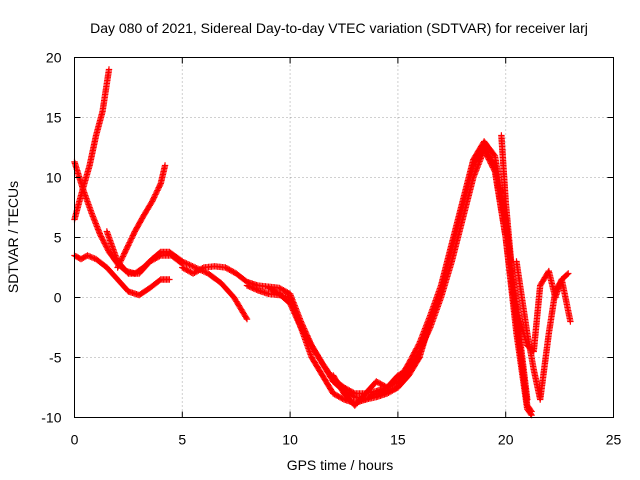 Image resolution: width=640 pixels, height=480 pixels. Describe the element at coordinates (51, 418) in the screenshot. I see `y-tick-label: -10` at that location.